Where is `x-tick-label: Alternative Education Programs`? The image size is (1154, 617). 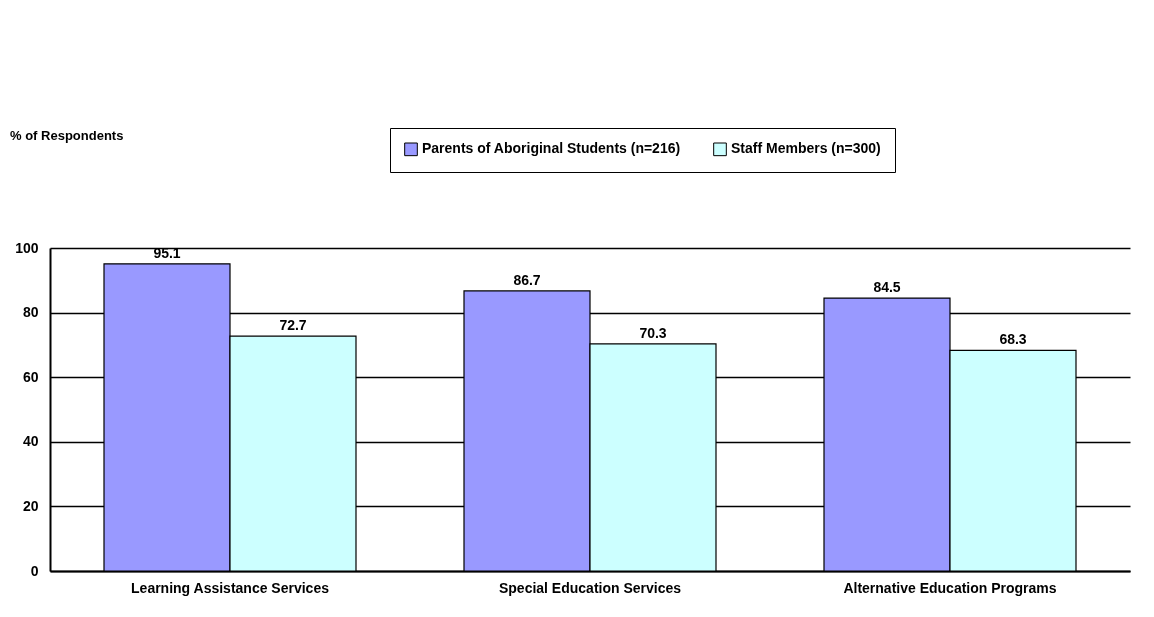
x-tick-label: Alternative Education Programs is located at coordinates (950, 587).